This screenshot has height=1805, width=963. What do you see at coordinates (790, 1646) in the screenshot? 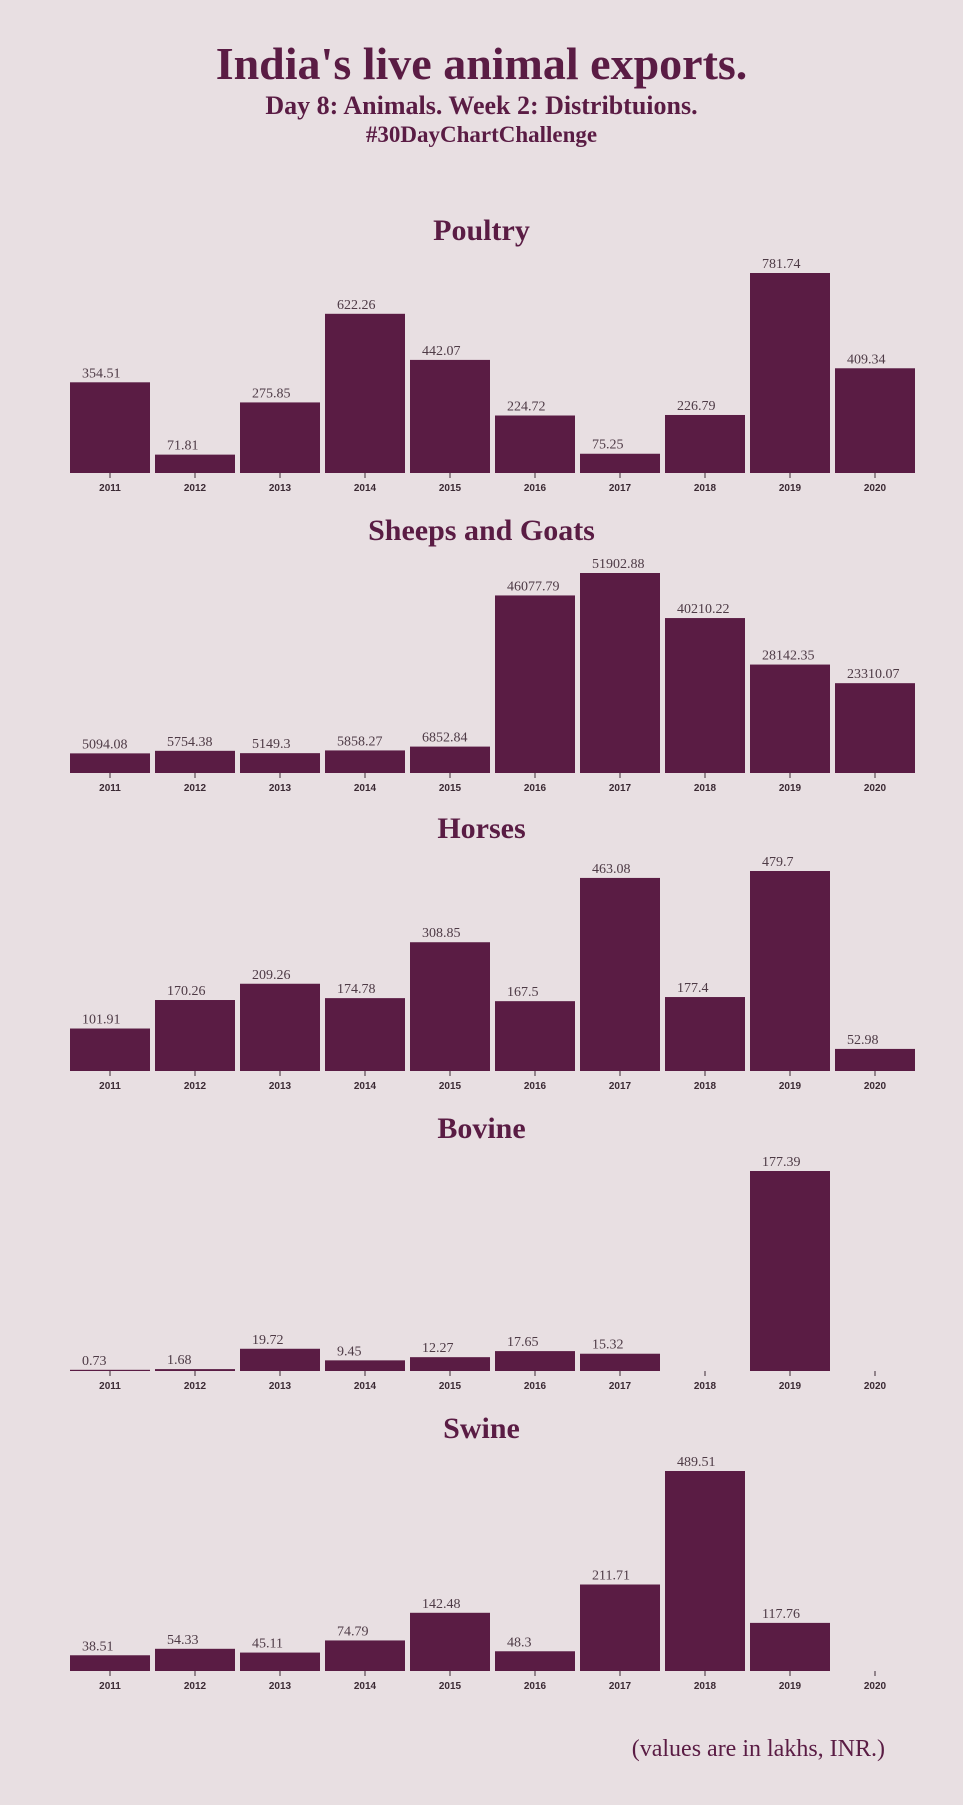
I see `bar-swine-2019` at bounding box center [790, 1646].